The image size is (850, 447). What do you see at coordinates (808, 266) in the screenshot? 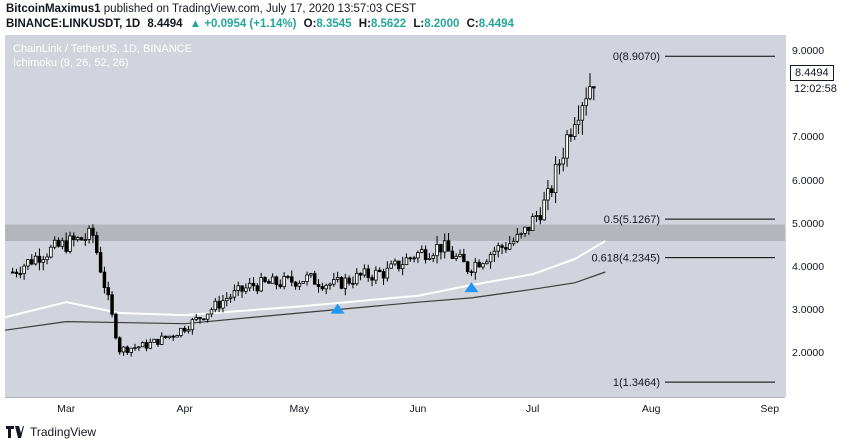
I see `price-tick-label: 4.0000` at bounding box center [808, 266].